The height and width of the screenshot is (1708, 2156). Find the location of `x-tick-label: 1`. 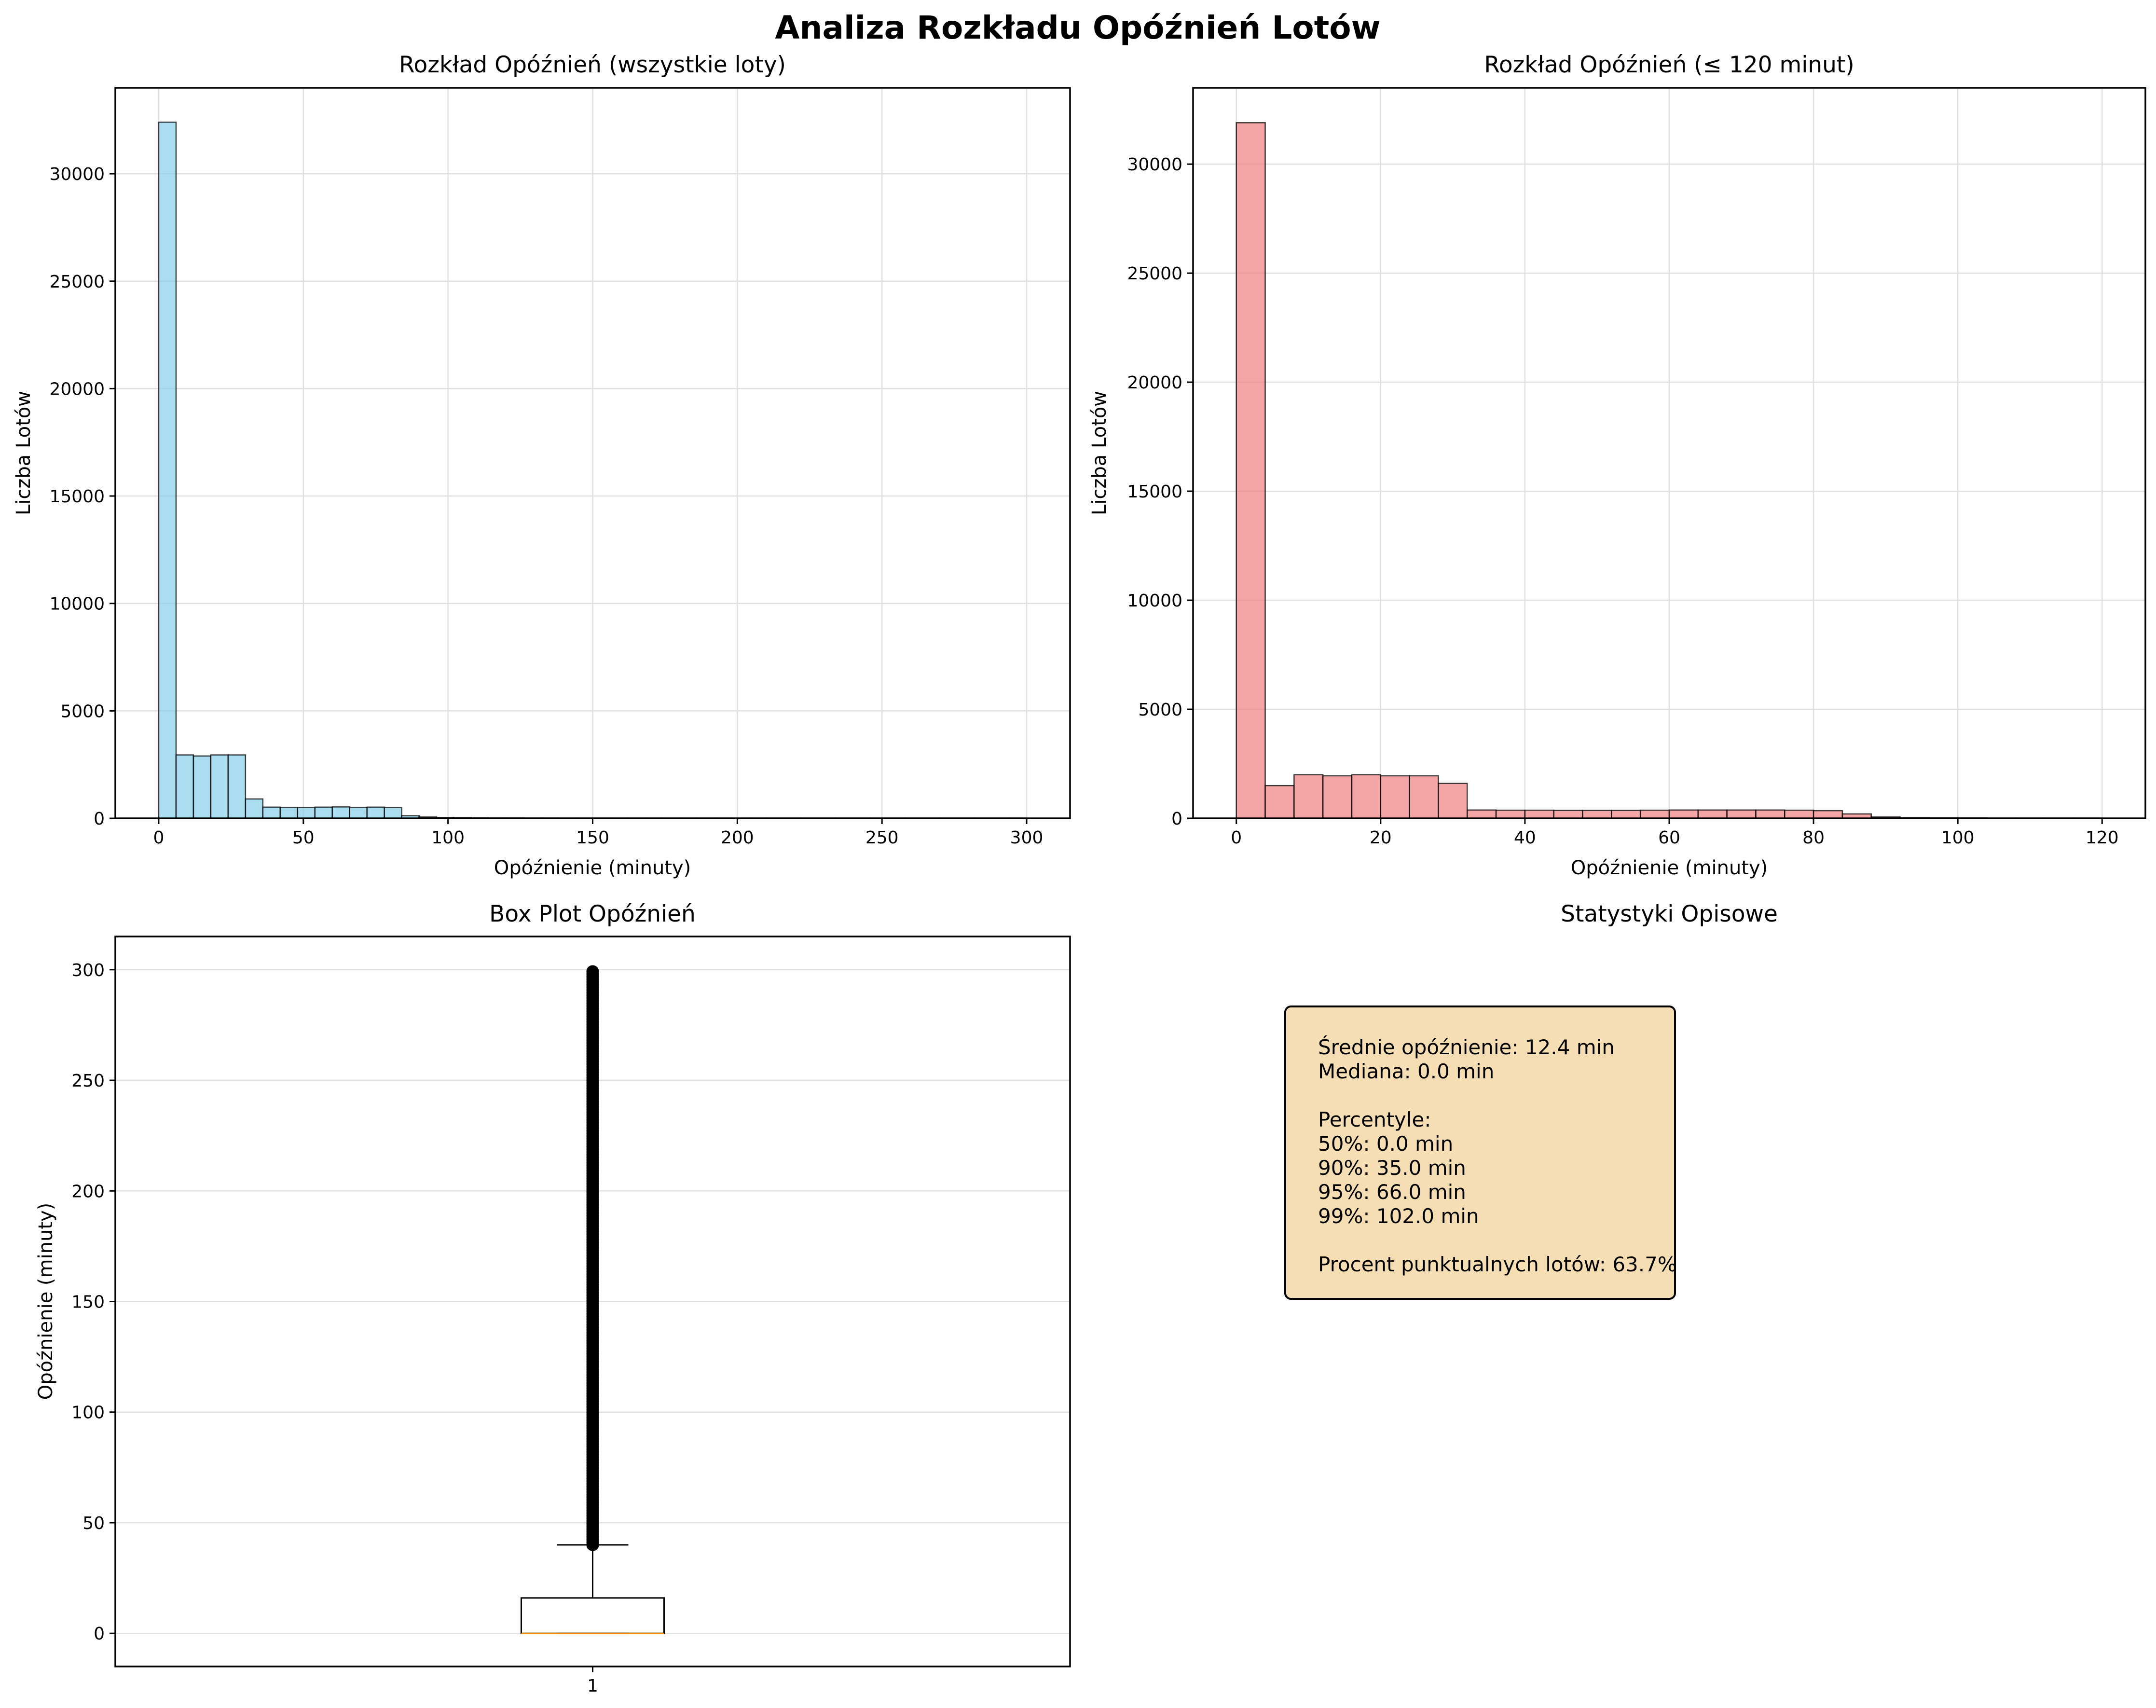

x-tick-label: 1 is located at coordinates (592, 1686).